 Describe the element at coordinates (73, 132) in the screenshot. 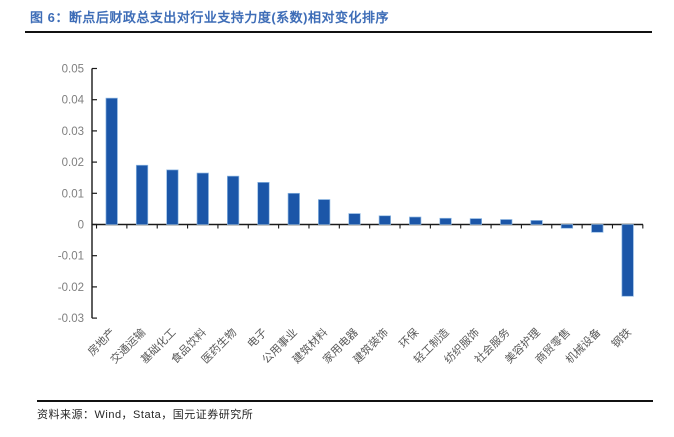

I see `y-tick-label: 0.03` at that location.